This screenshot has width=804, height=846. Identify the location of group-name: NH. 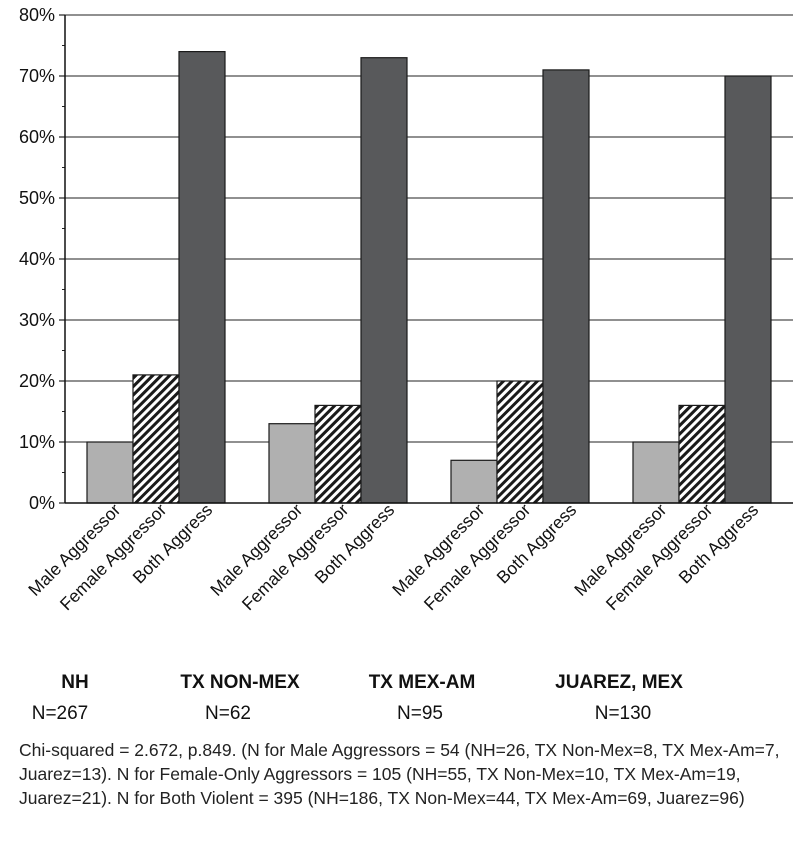
(75, 682).